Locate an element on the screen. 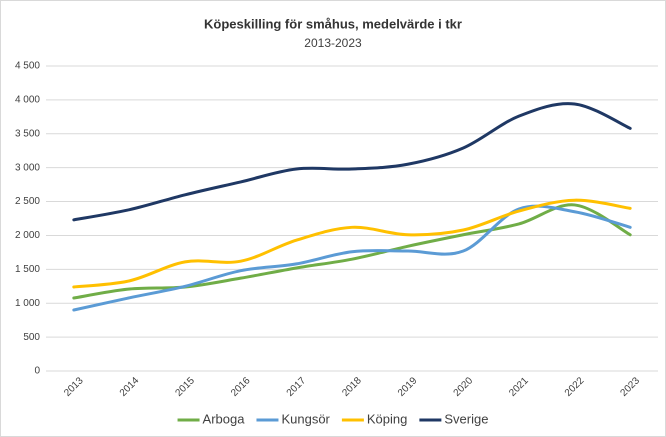  y-tick-label: 1 000 is located at coordinates (27, 303).